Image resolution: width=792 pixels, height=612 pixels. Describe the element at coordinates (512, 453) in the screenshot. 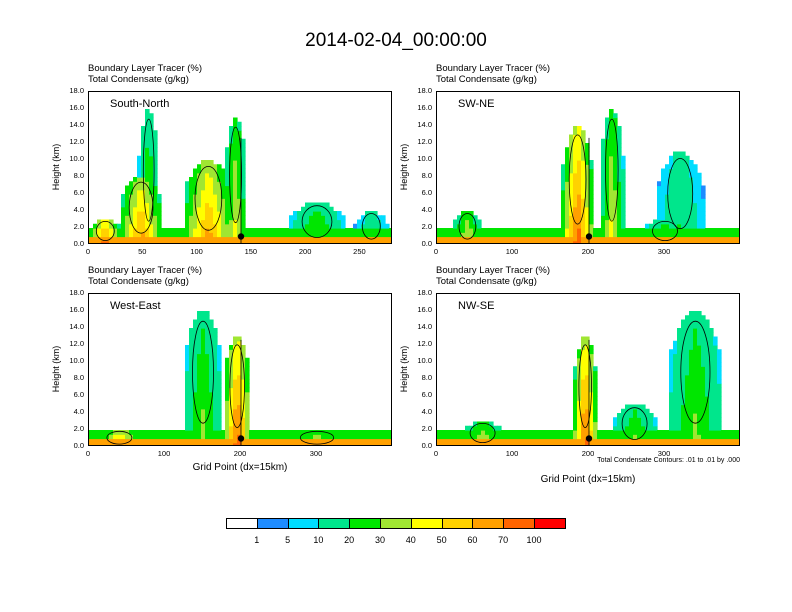

I see `x-tick-label: 100` at that location.